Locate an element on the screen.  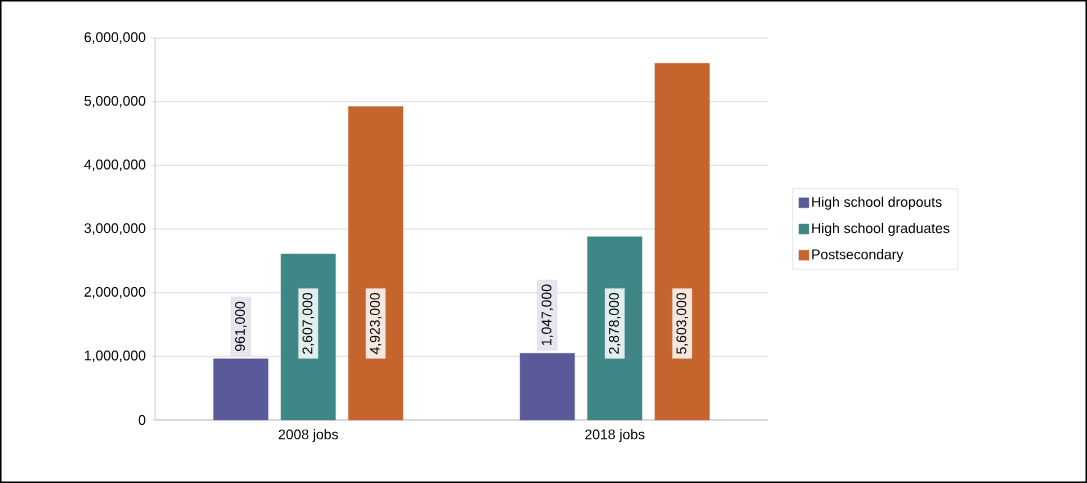
data-label: 2,878,000 is located at coordinates (614, 323).